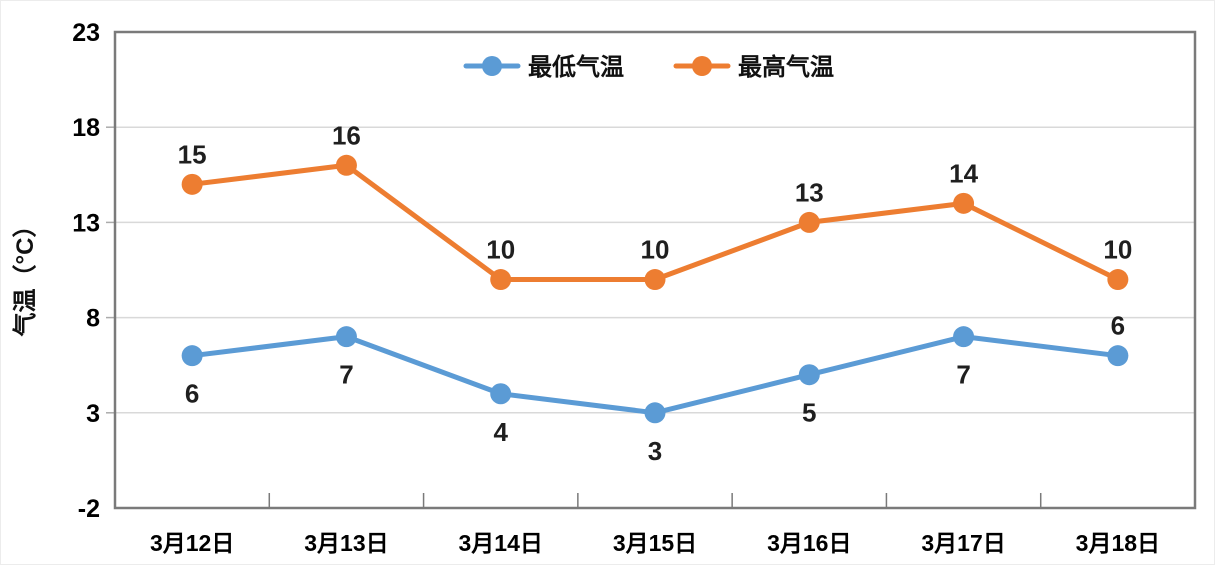 Image resolution: width=1215 pixels, height=565 pixels. I want to click on x-axis-tick-label: 3月12日, so click(192, 543).